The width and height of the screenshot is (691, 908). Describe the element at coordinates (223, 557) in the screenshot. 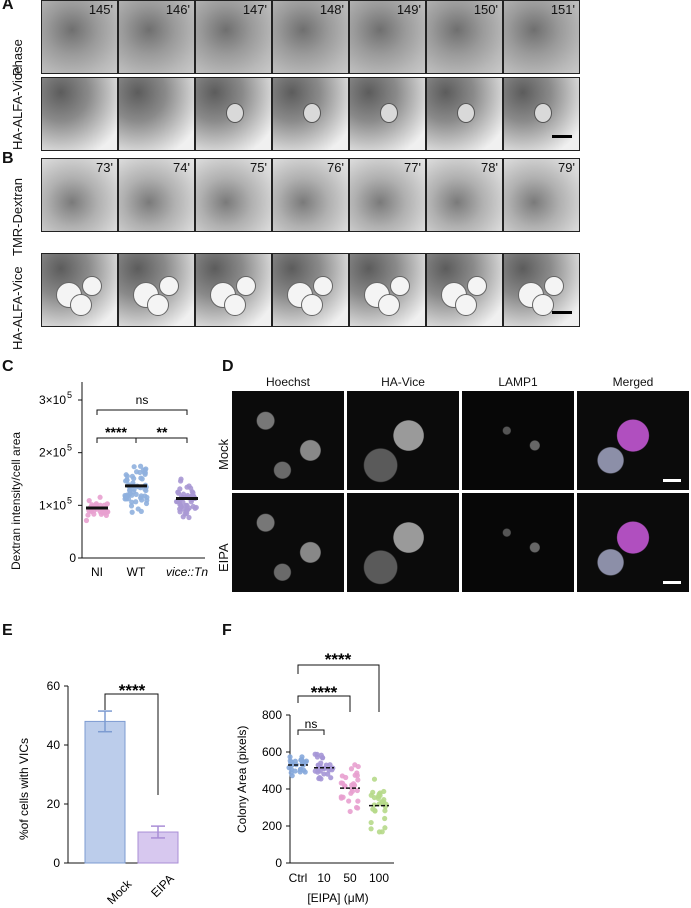

I see `panel-d-row-eipa: EIPA` at that location.